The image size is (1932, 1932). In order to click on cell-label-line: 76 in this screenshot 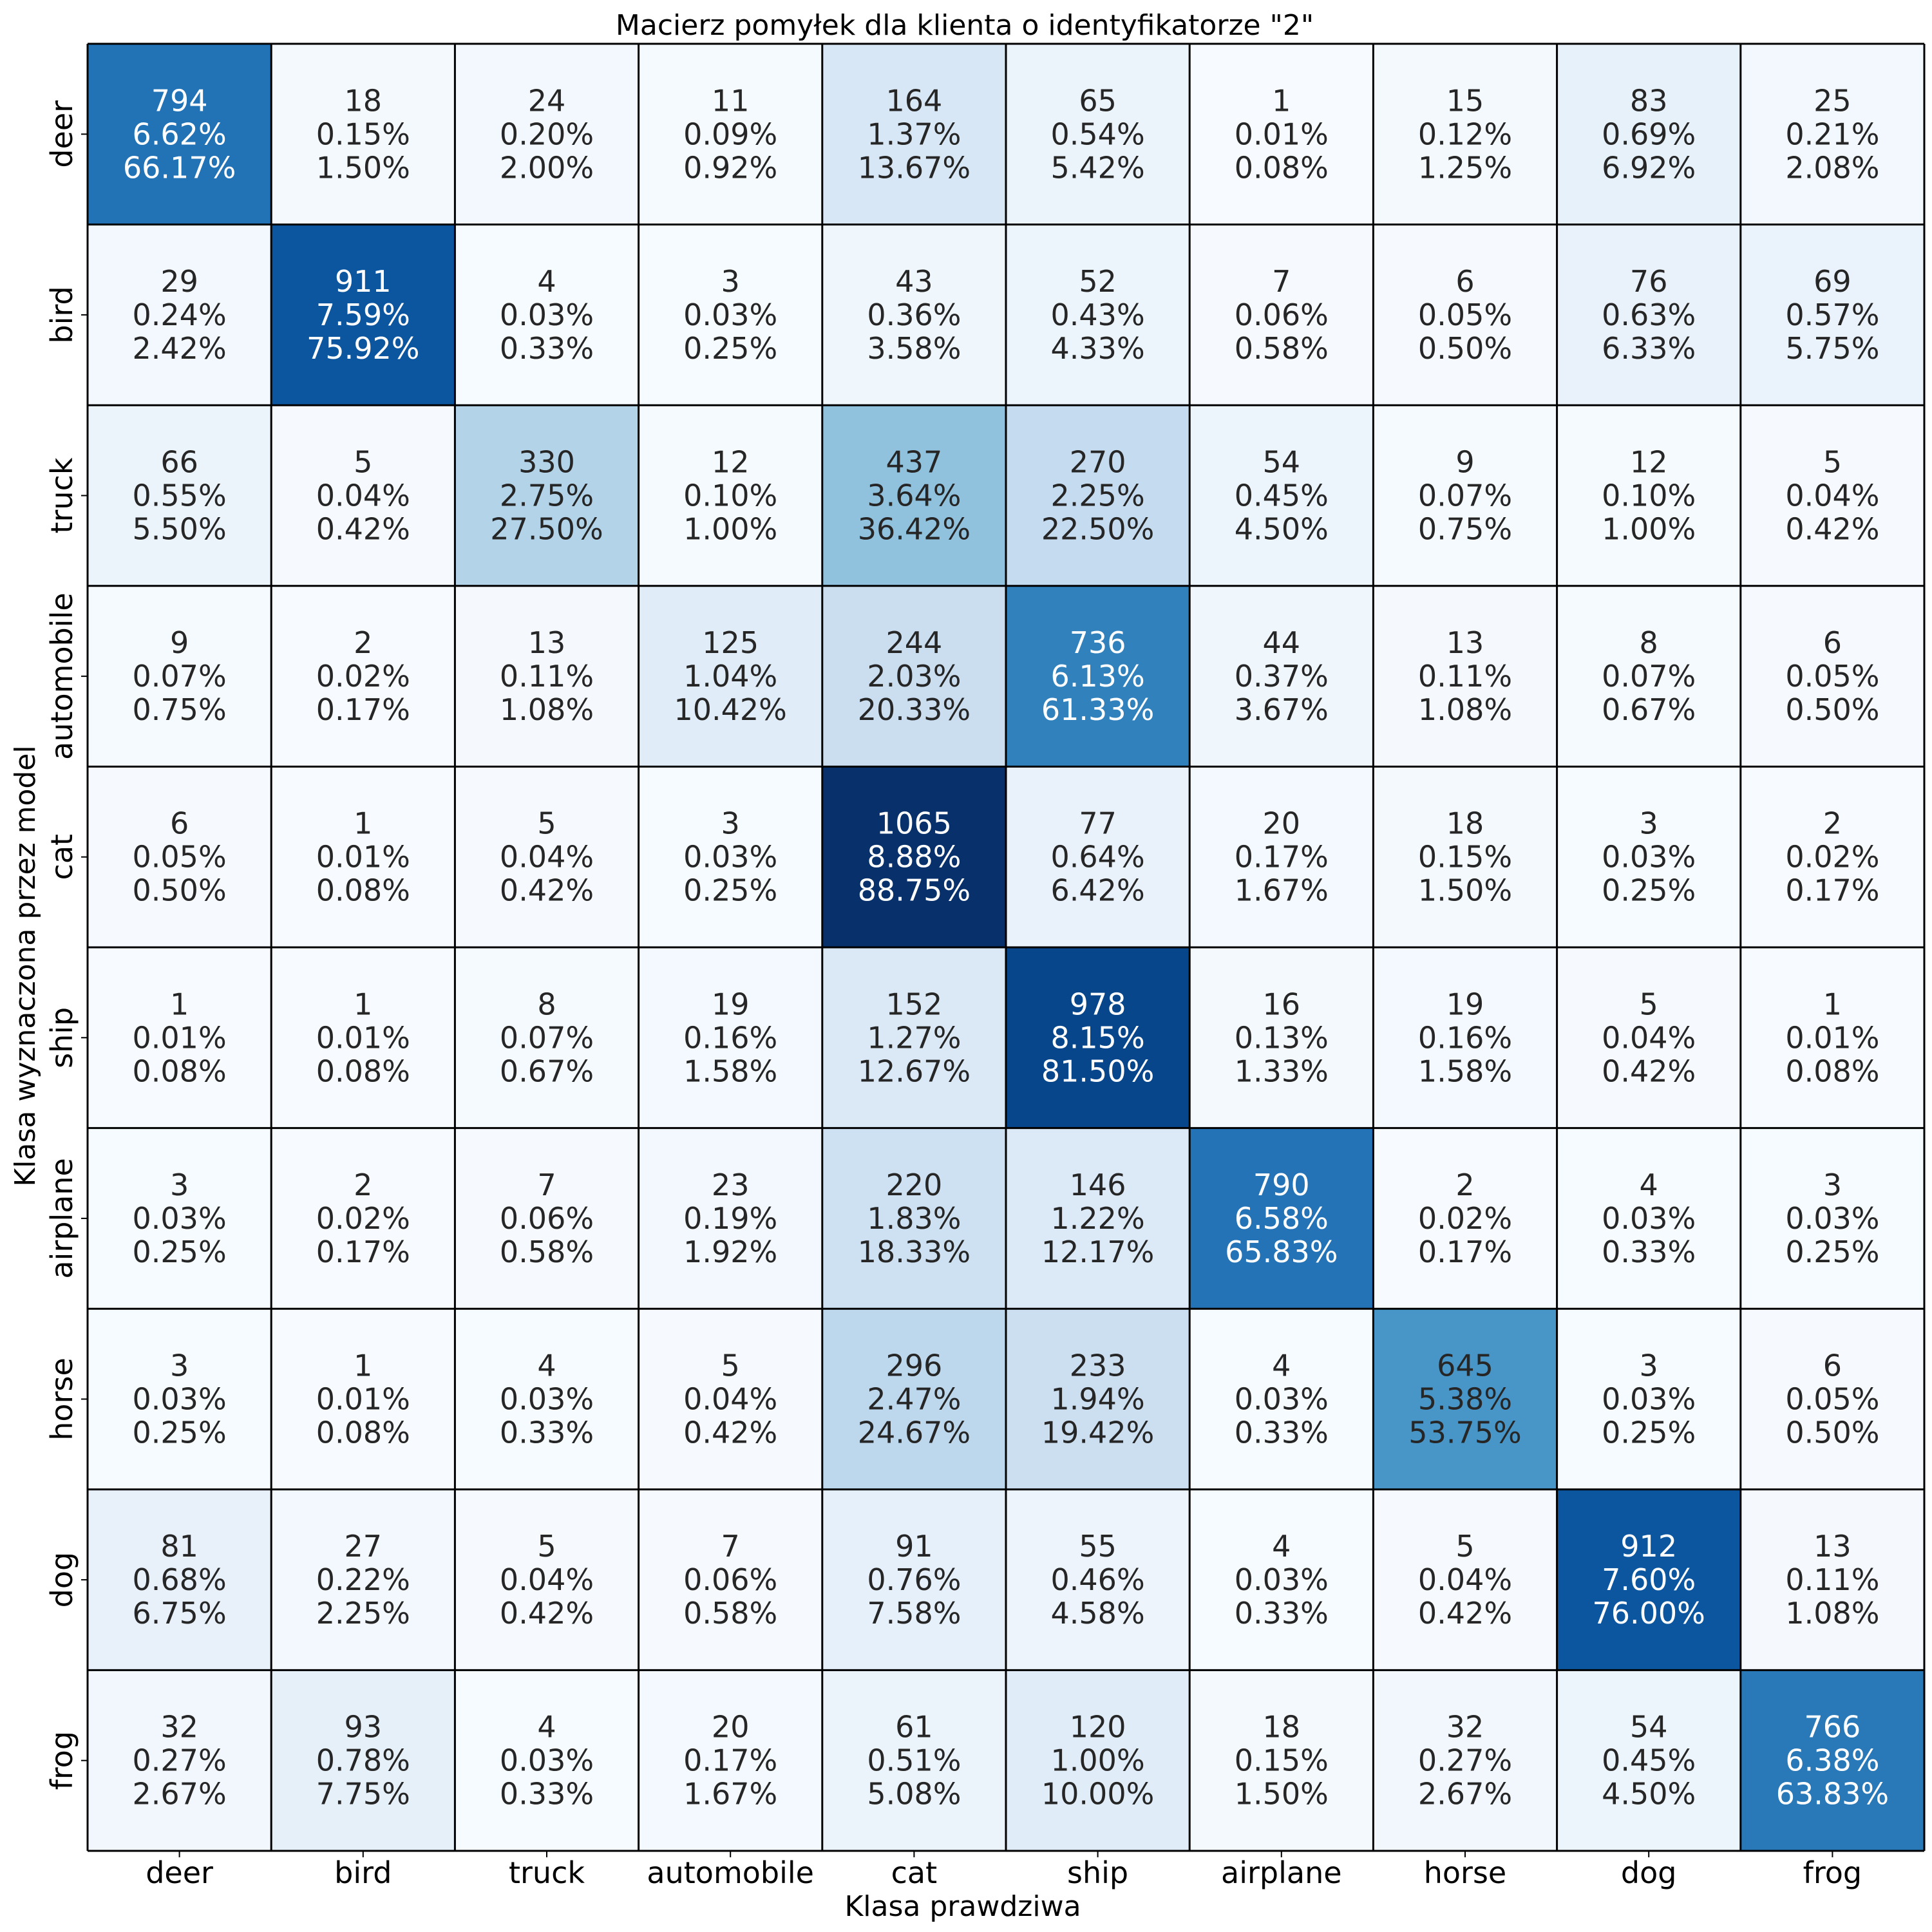, I will do `click(1649, 281)`.